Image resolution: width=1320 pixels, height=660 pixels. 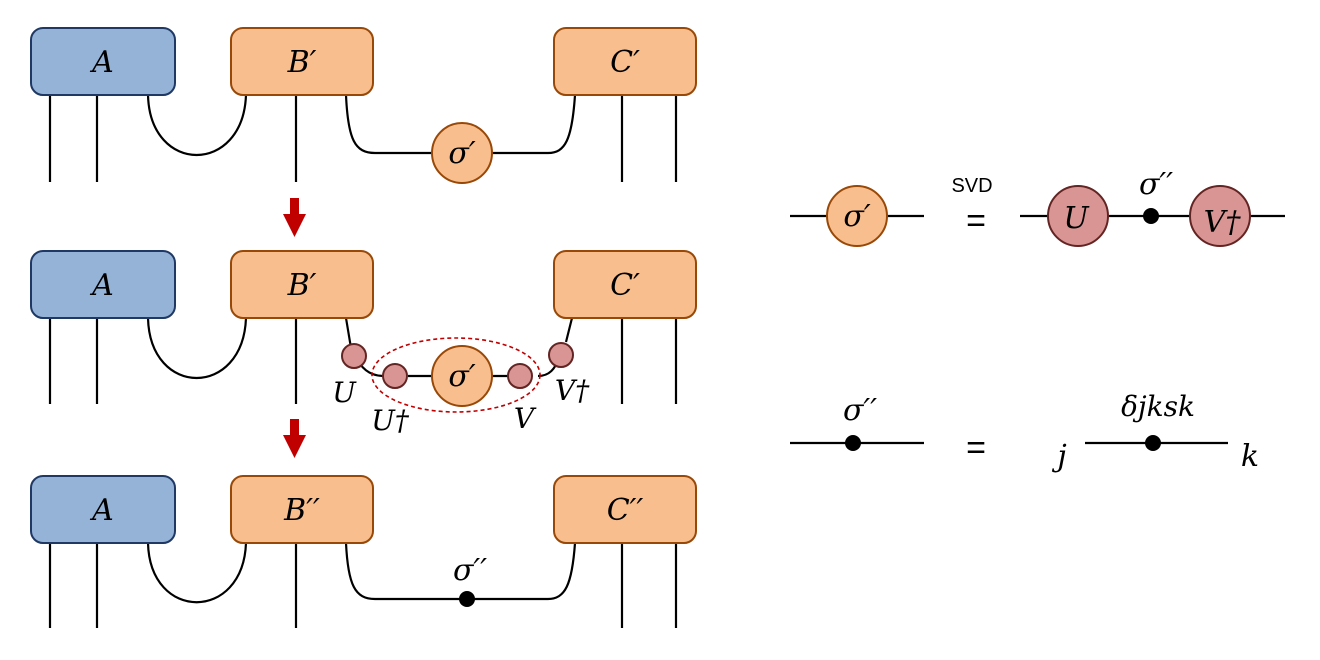 What do you see at coordinates (363, 105) in the screenshot?
I see `row-1: A B′ C′ σ′` at bounding box center [363, 105].